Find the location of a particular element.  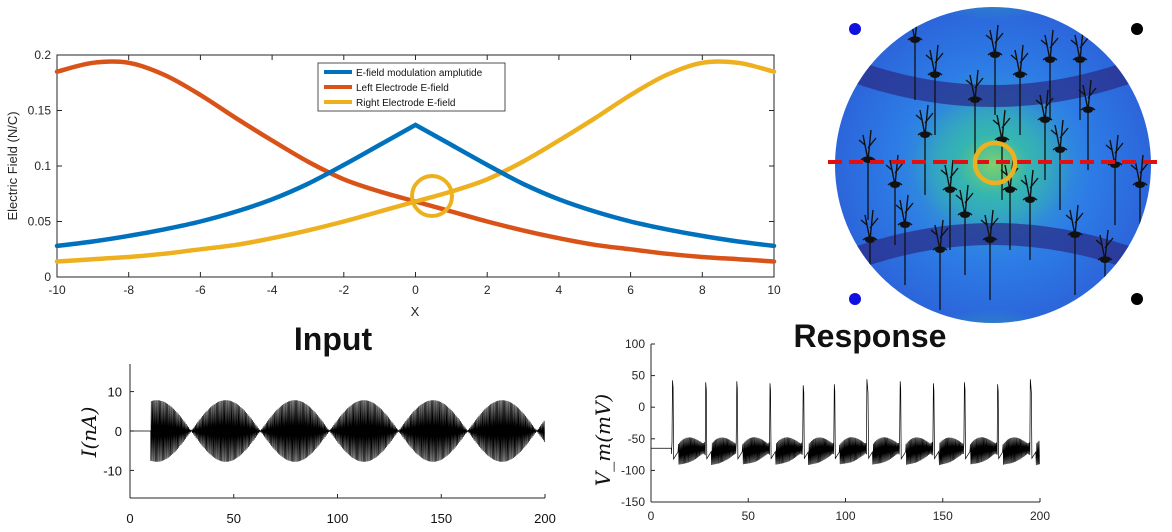

disk-top-hotspot is located at coordinates (993, 46).